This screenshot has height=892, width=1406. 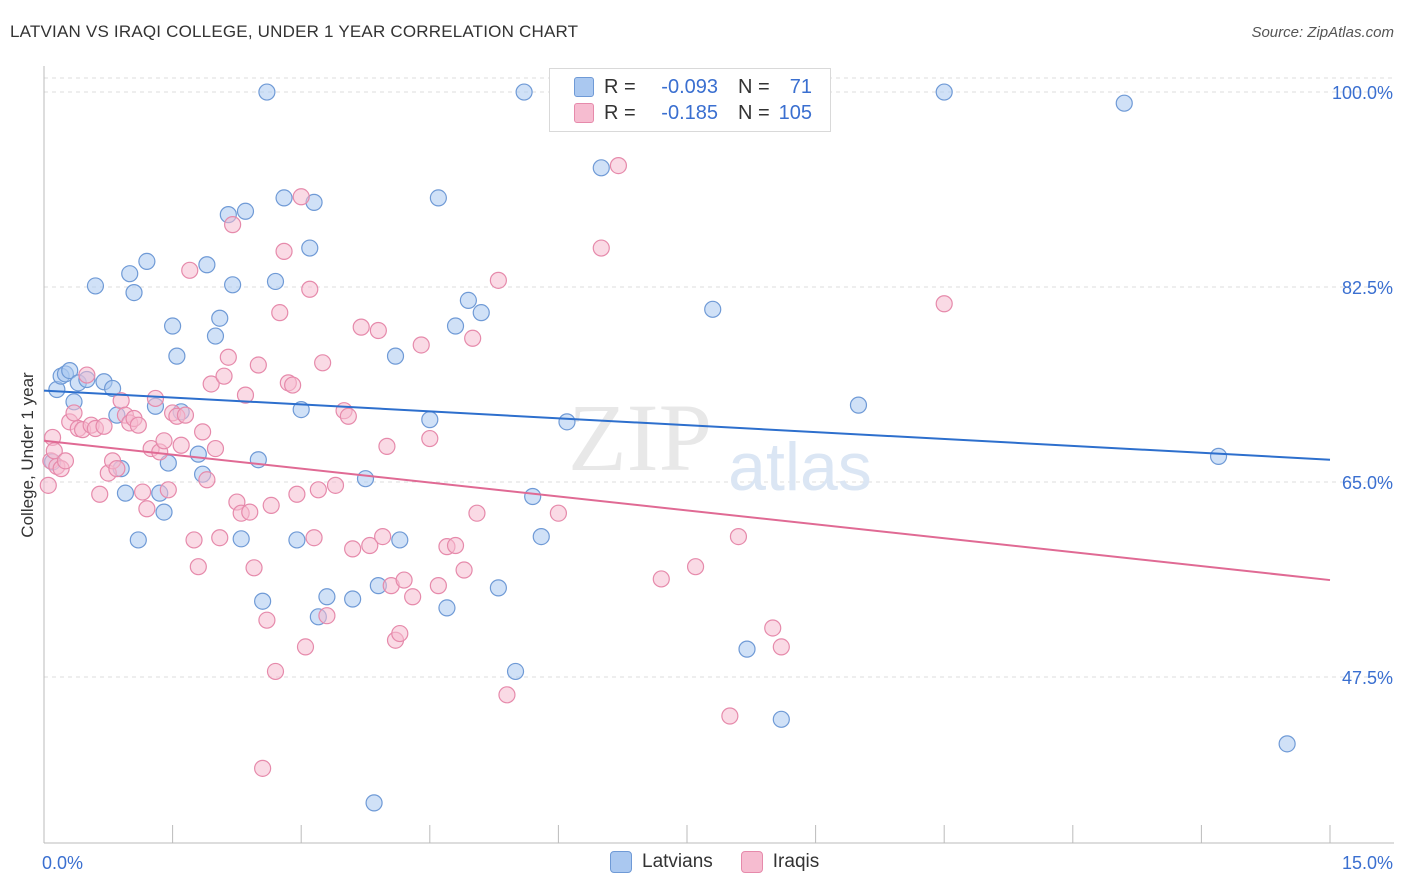 What do you see at coordinates (584, 113) in the screenshot?
I see `iraqis-swatch` at bounding box center [584, 113].